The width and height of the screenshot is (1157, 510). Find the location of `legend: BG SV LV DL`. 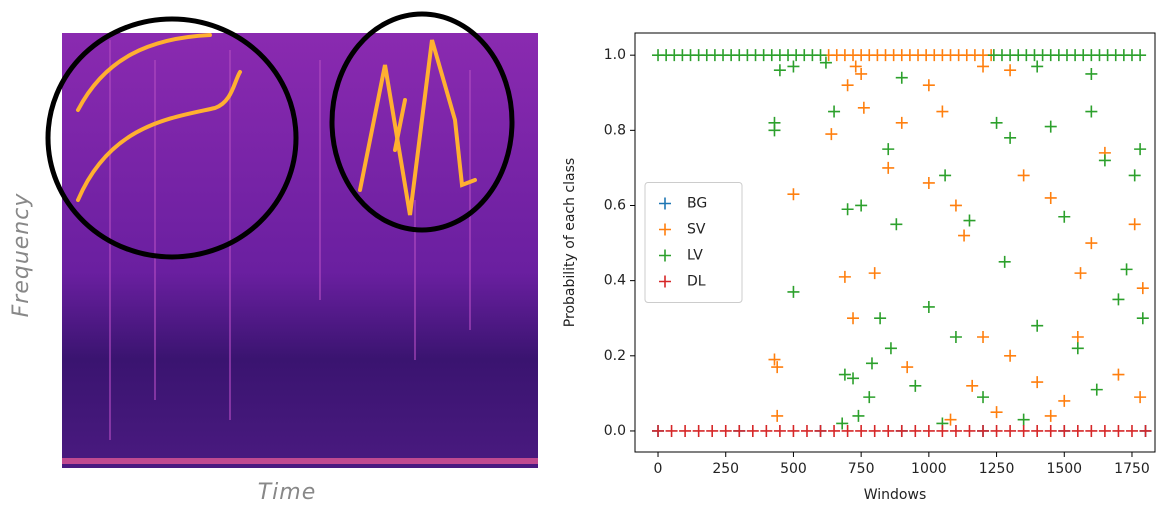

legend: BG SV LV DL is located at coordinates (693, 242).